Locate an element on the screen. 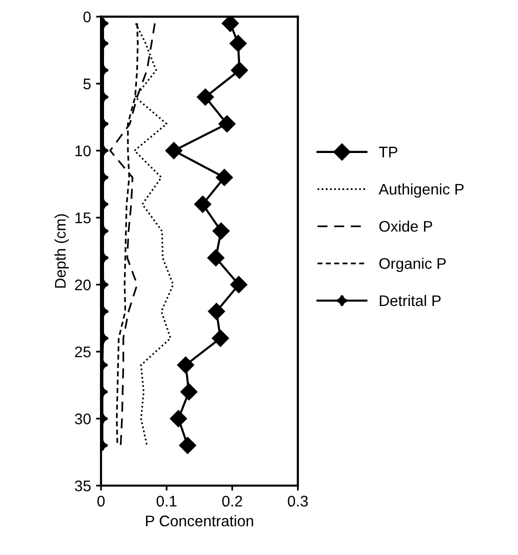 The width and height of the screenshot is (518, 555). y-tick-label: 30 is located at coordinates (82, 418).